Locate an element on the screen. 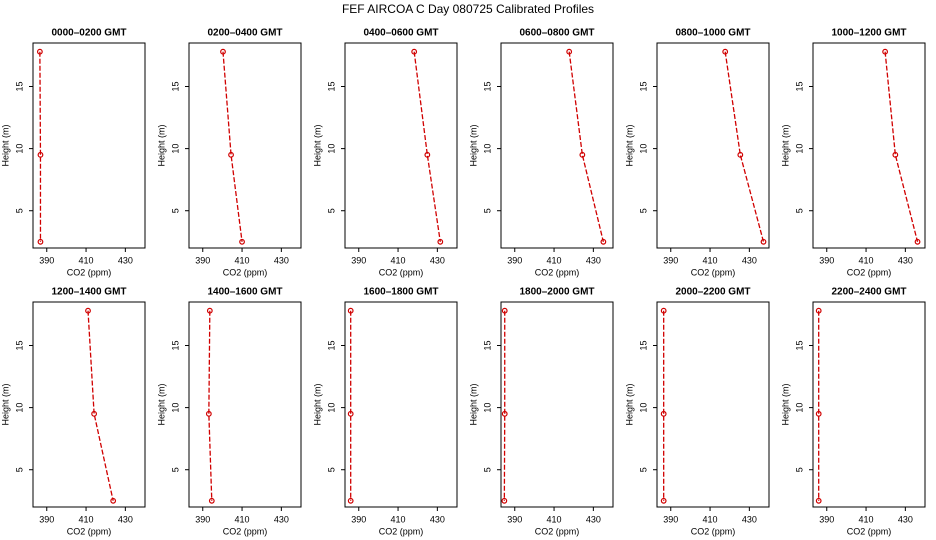 The width and height of the screenshot is (936, 540). panel-title: 1000–1200 GMT is located at coordinates (868, 33).